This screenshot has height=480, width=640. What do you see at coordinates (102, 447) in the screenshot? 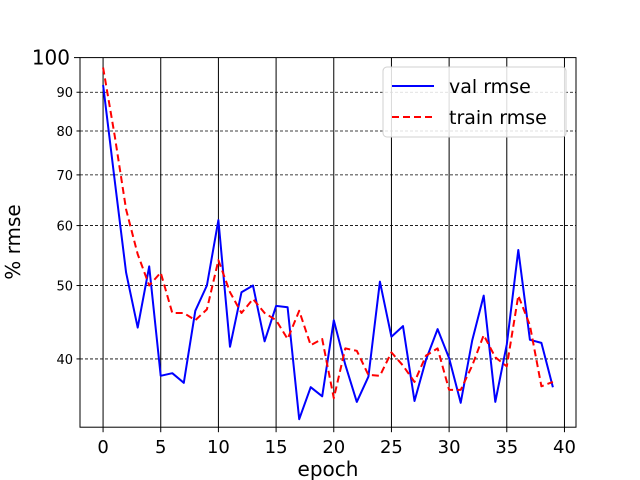
I see `x-tick-label: 0` at bounding box center [102, 447].